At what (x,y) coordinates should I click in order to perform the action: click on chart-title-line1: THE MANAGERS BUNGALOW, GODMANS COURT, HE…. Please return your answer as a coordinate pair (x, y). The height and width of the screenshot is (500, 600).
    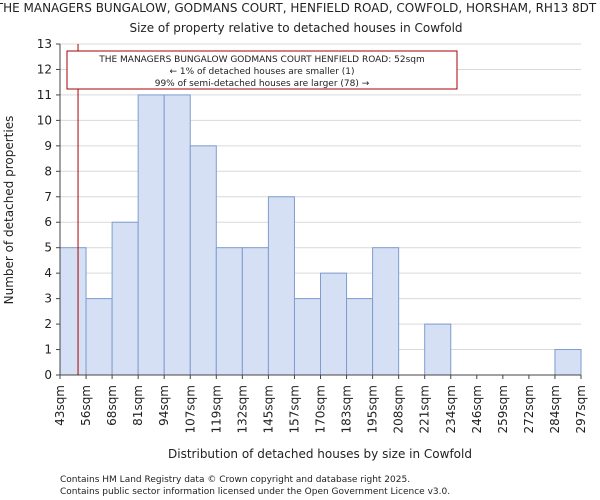
    Looking at the image, I should click on (298, 8).